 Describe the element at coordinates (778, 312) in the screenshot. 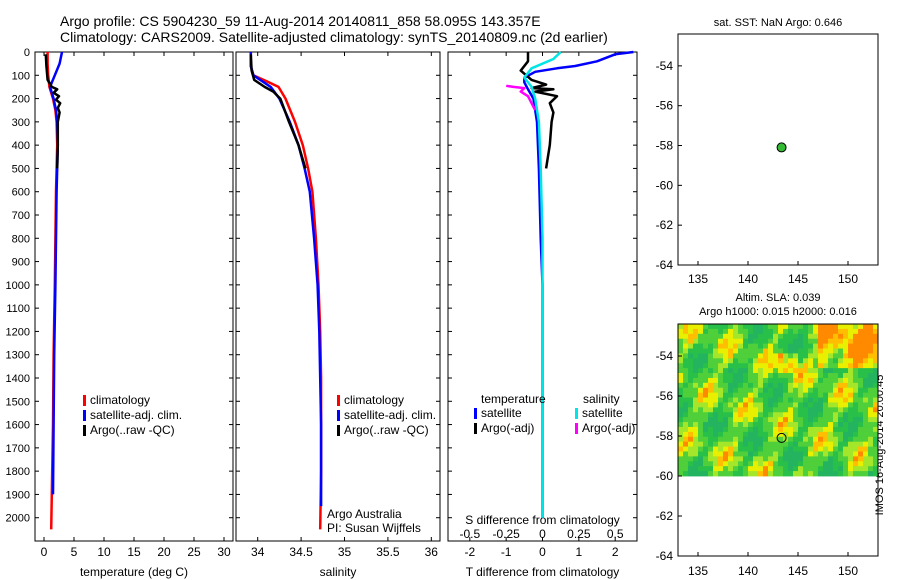

I see `altimetry-map-title-line-2: Argo h1000: 0.015 h2000: 0.016` at that location.